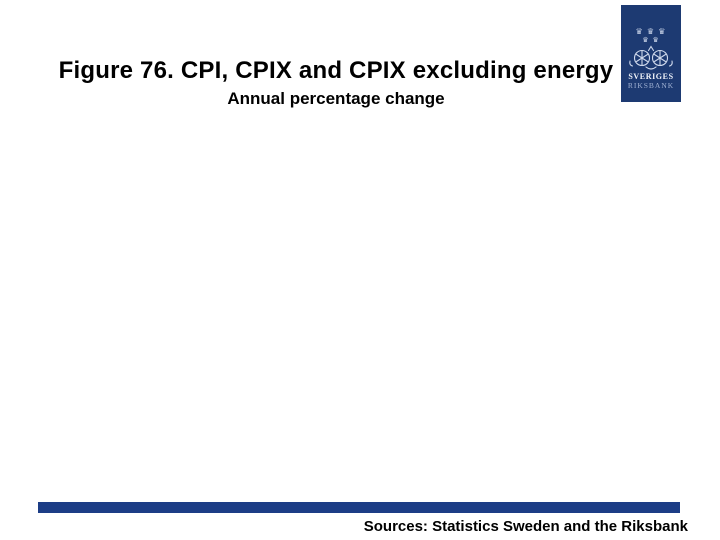 This screenshot has height=540, width=720. Describe the element at coordinates (651, 85) in the screenshot. I see `logo-text-riksbank: RIKSBANK` at that location.